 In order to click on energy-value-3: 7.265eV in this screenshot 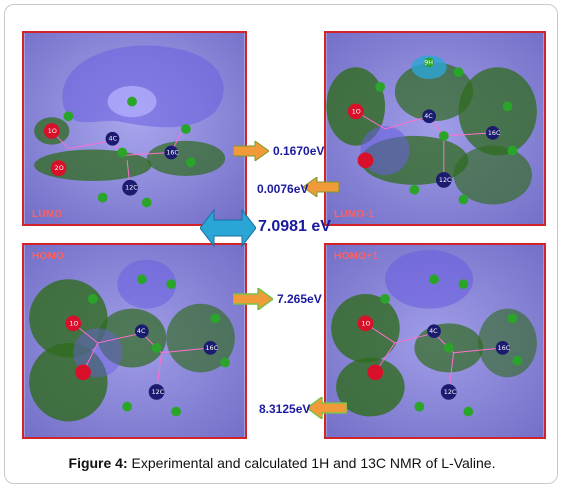, I will do `click(299, 299)`.